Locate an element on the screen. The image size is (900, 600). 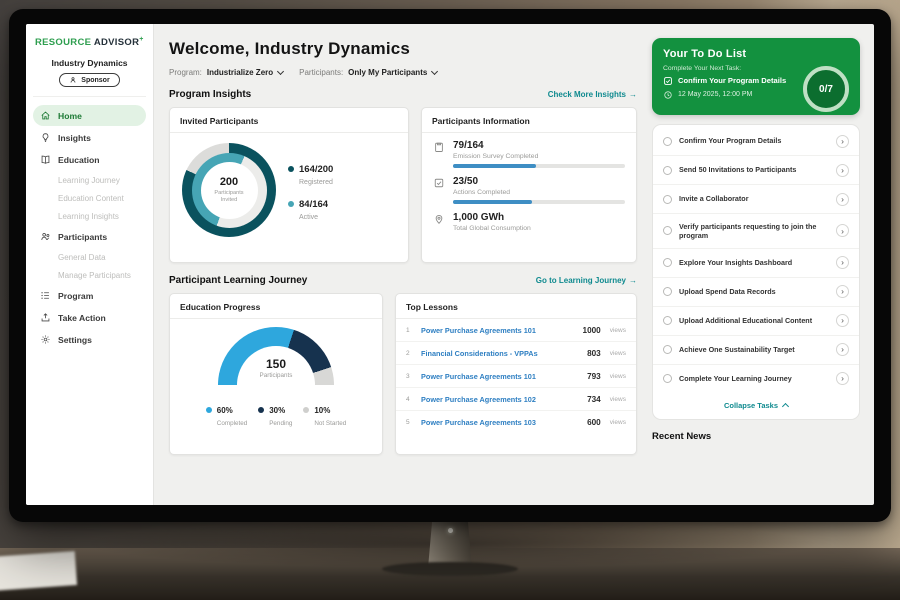
task-row-complete-learning-journey: Complete Your Learning Journey › is located at coordinates (756, 379).